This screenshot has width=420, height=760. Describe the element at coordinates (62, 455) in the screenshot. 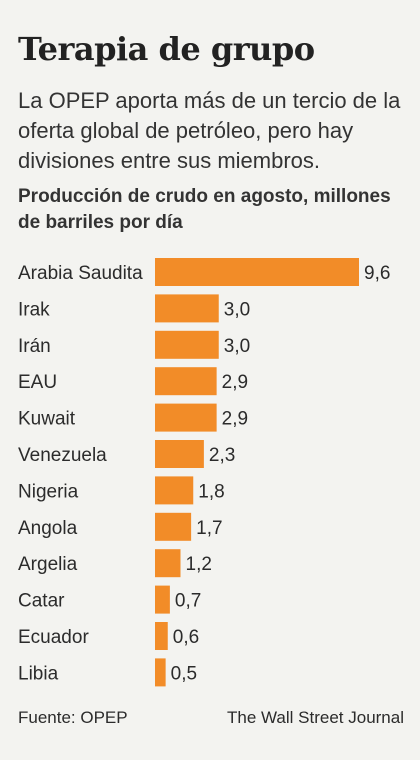

I see `category-label: Venezuela` at that location.